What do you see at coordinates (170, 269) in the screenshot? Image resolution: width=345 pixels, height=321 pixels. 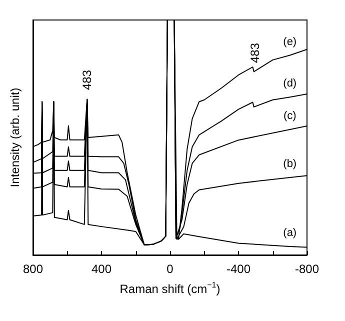 I see `x-tick-label: 0` at bounding box center [170, 269].